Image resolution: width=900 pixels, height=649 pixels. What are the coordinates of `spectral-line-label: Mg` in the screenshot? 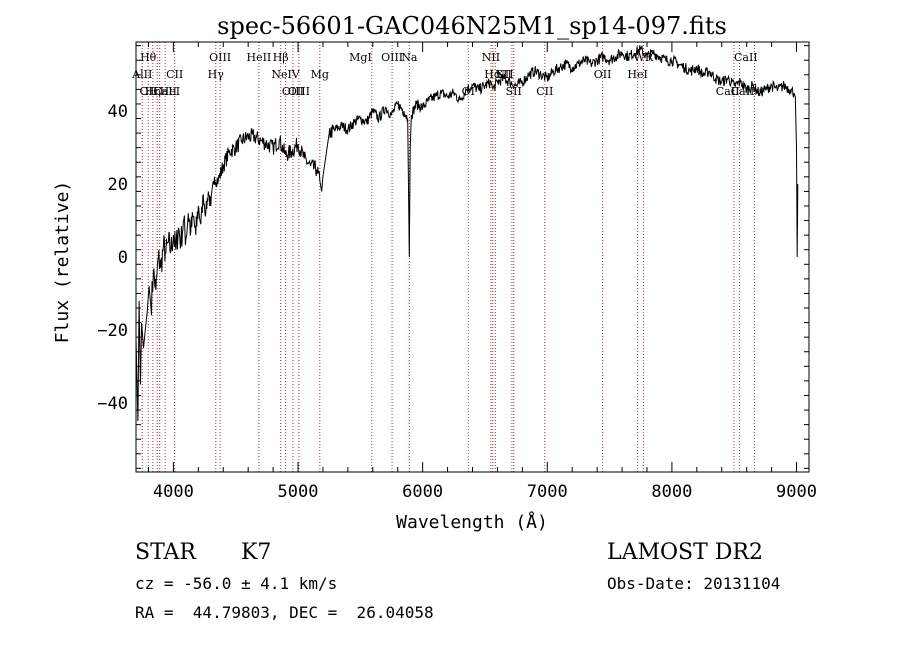 It's located at (320, 74).